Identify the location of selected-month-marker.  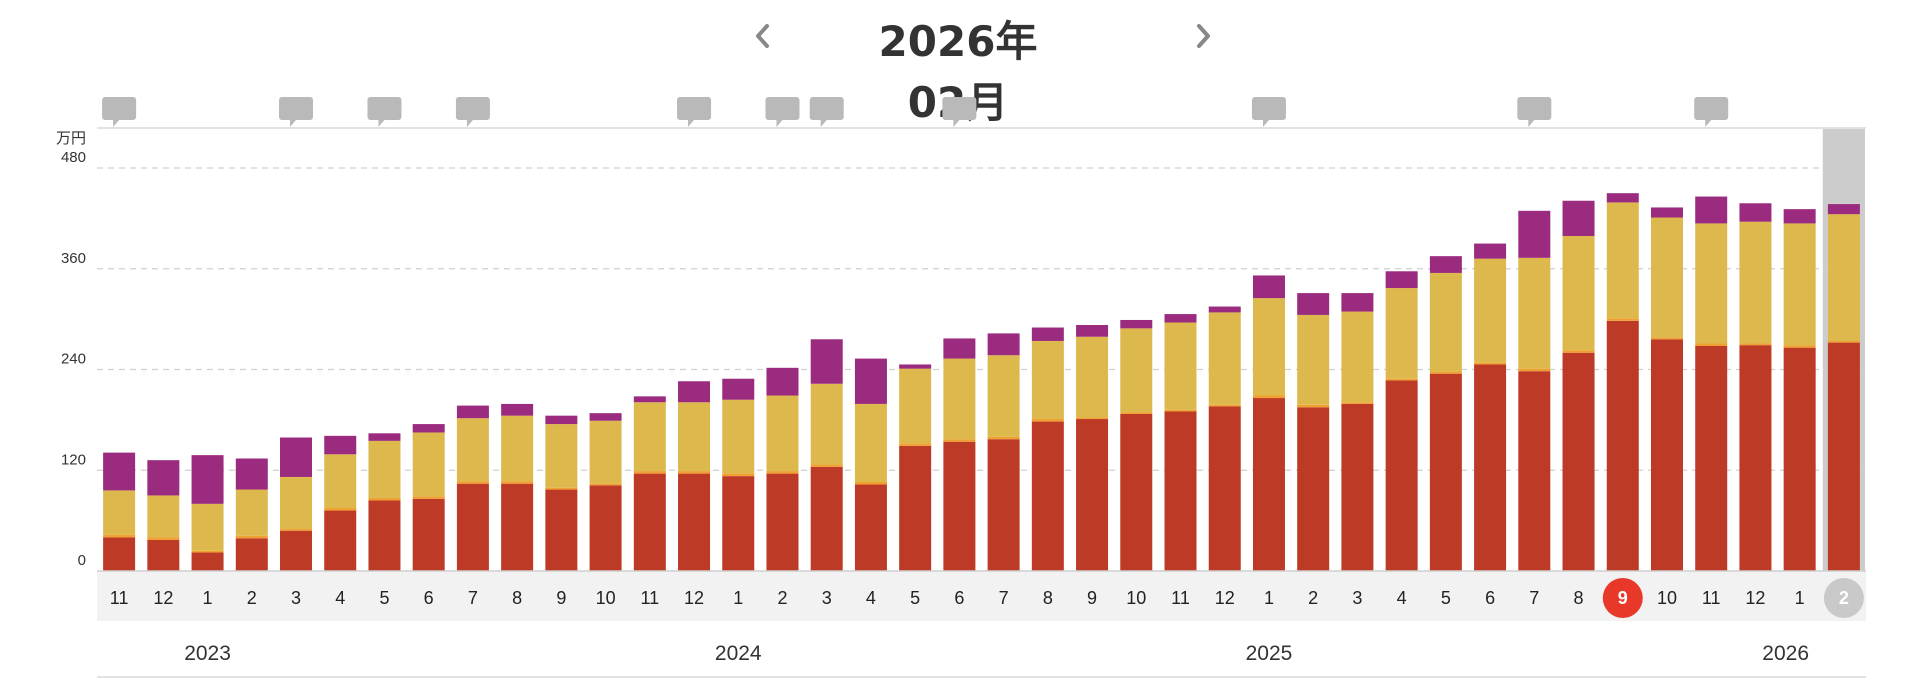
(1622, 598).